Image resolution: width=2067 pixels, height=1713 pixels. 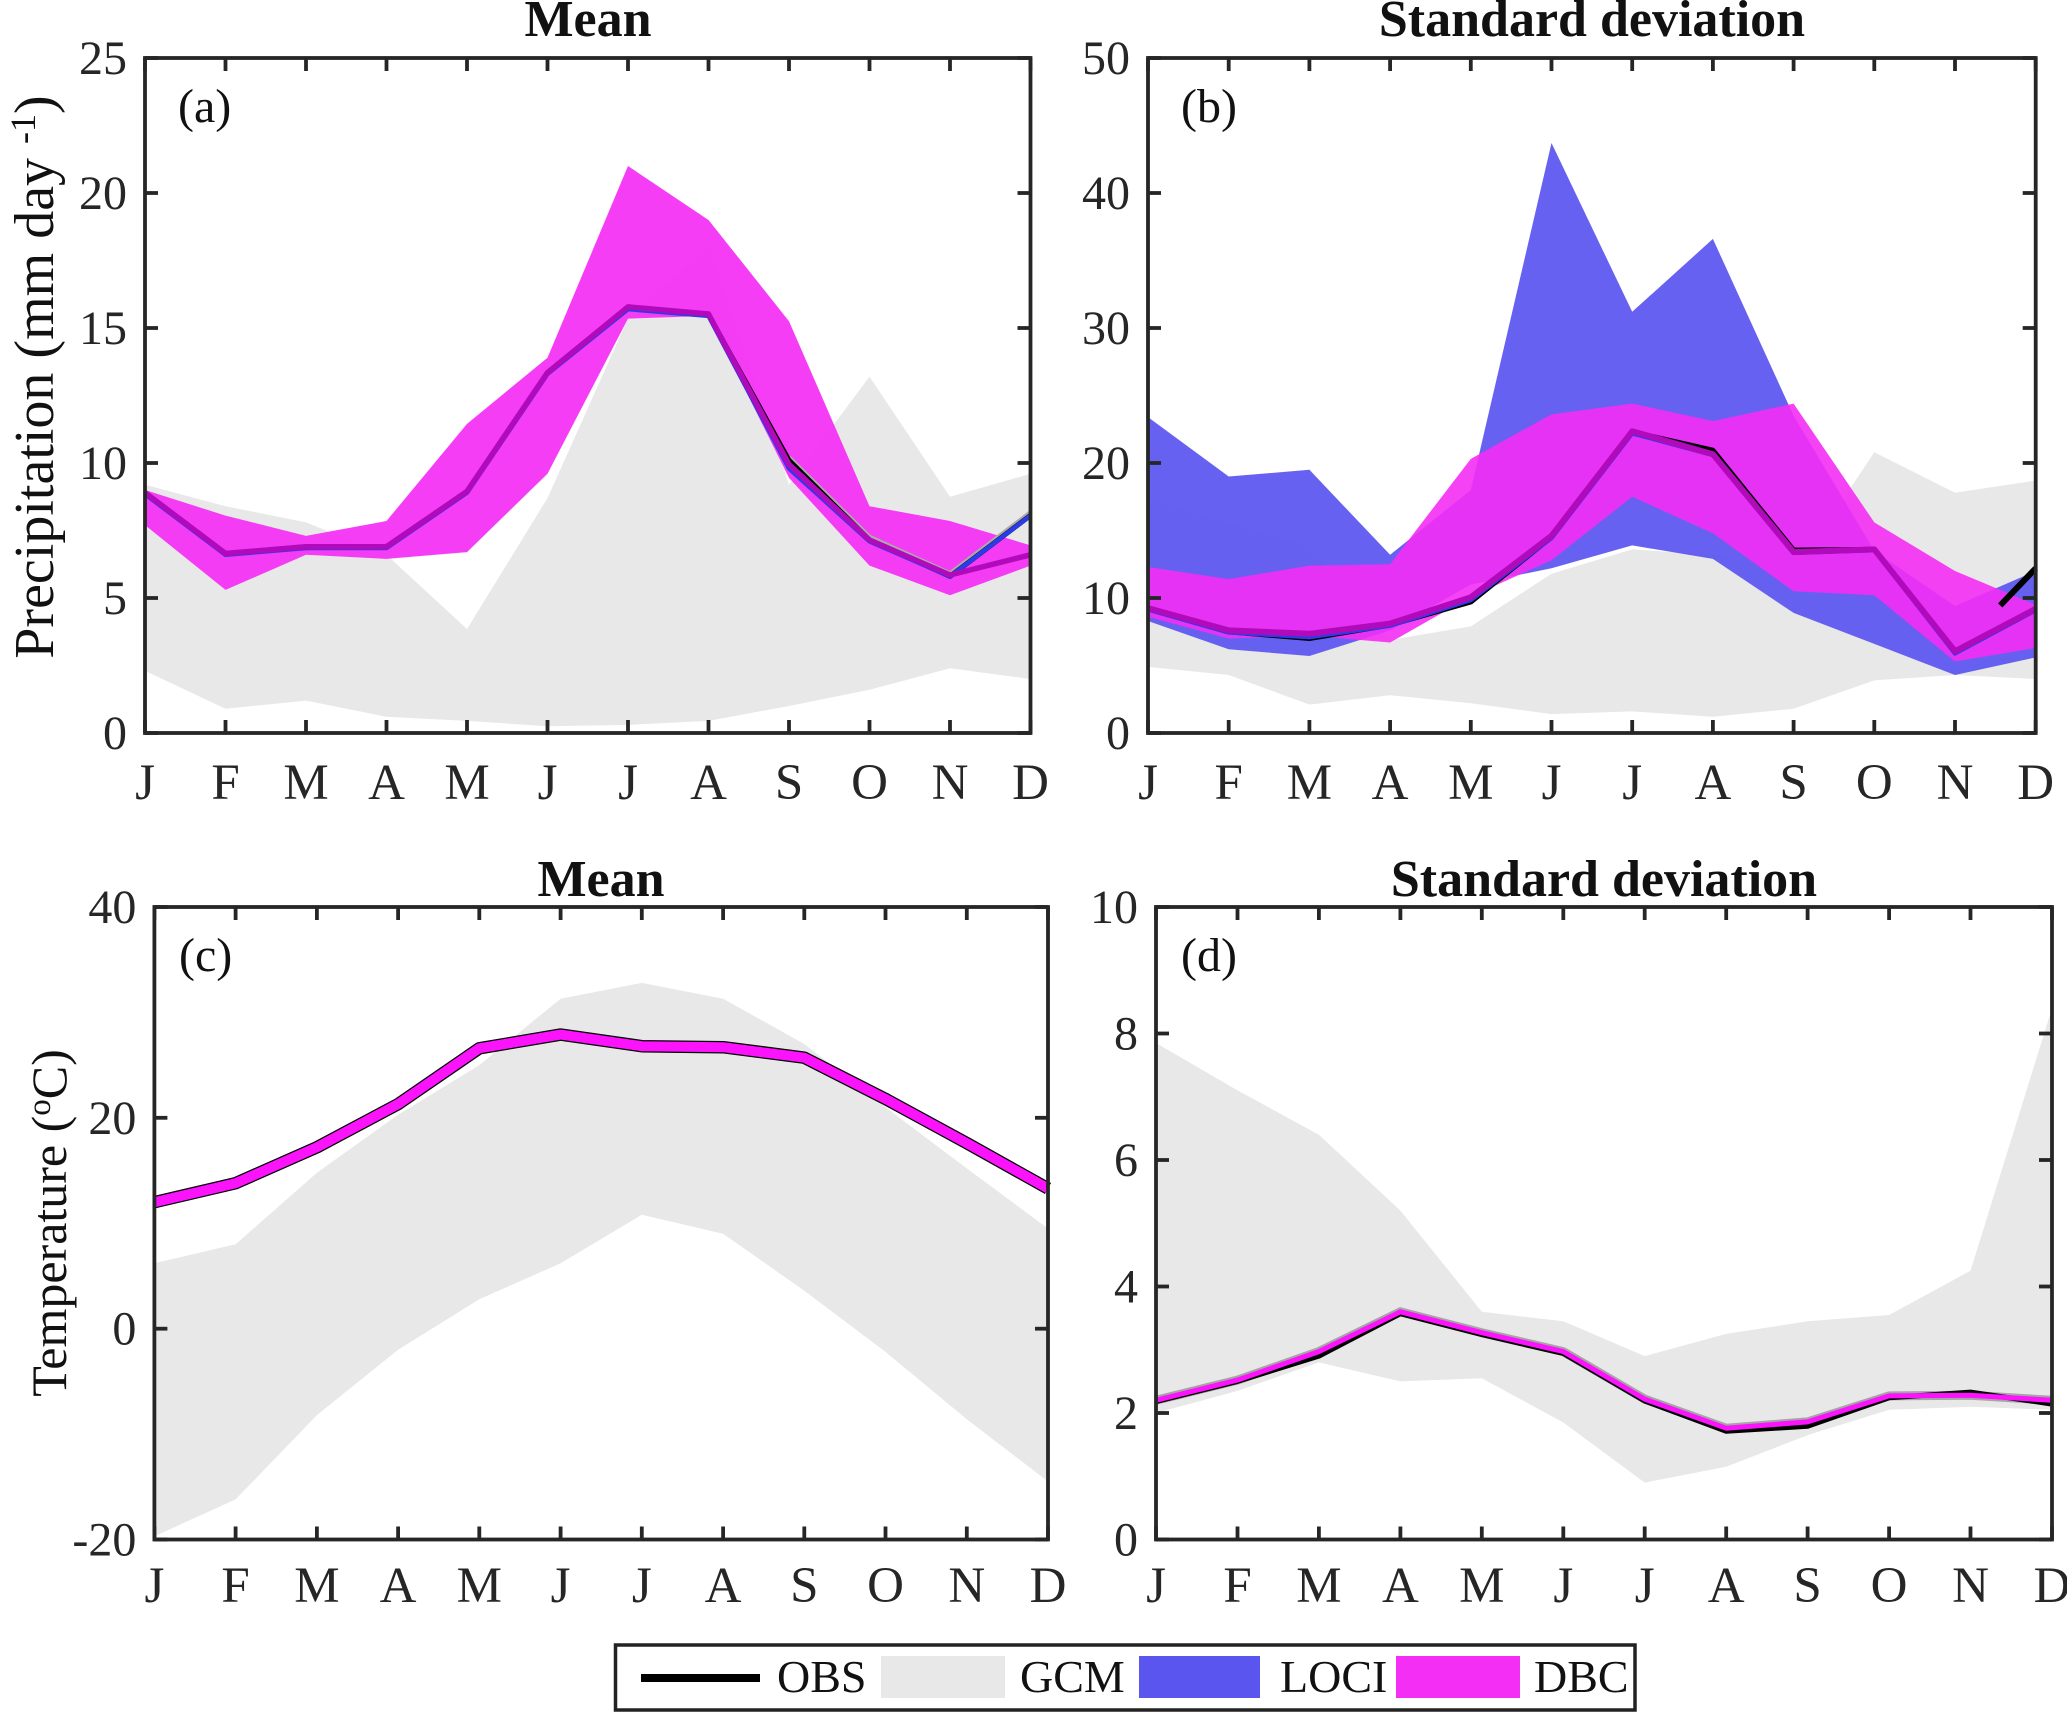 I want to click on svg-text: Precipitation (mm day -1), so click(x=34, y=376).